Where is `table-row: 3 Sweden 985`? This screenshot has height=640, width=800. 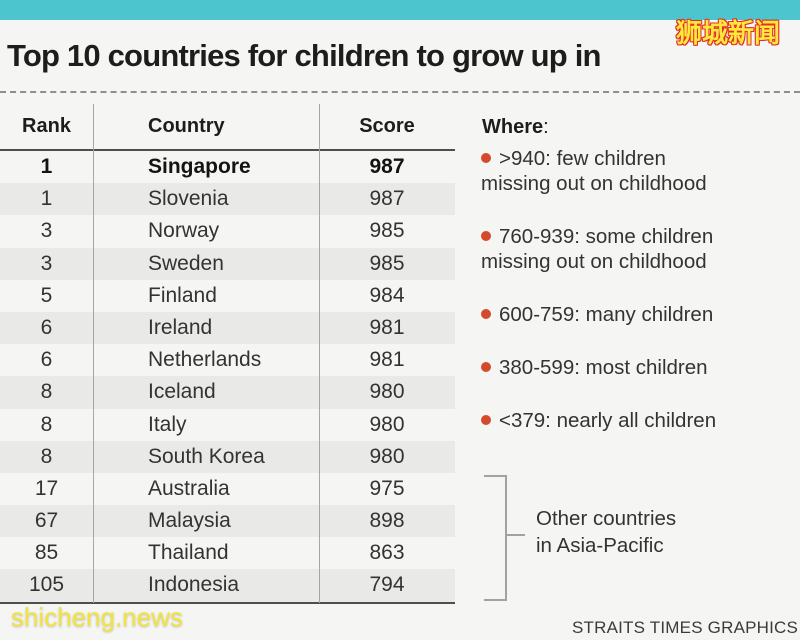
table-row: 3 Sweden 985 is located at coordinates (227, 263).